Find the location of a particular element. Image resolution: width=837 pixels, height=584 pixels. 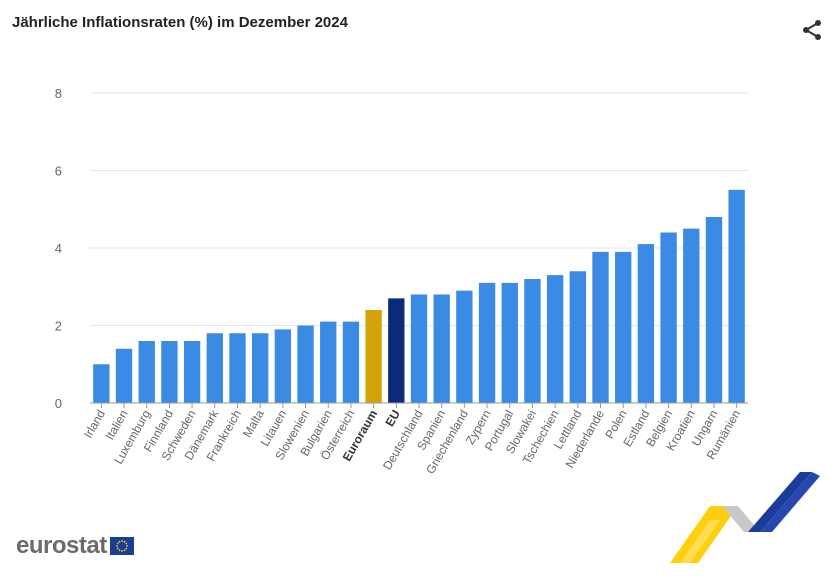

y-tick-label: 8 is located at coordinates (58, 93).